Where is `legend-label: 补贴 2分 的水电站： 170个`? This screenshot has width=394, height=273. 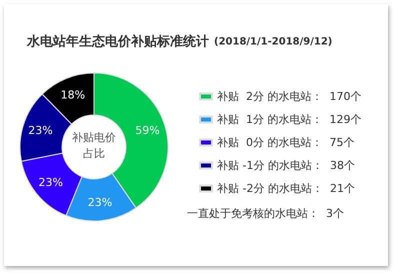
legend-label: 补贴 2分 的水电站： 170个 is located at coordinates (289, 96).